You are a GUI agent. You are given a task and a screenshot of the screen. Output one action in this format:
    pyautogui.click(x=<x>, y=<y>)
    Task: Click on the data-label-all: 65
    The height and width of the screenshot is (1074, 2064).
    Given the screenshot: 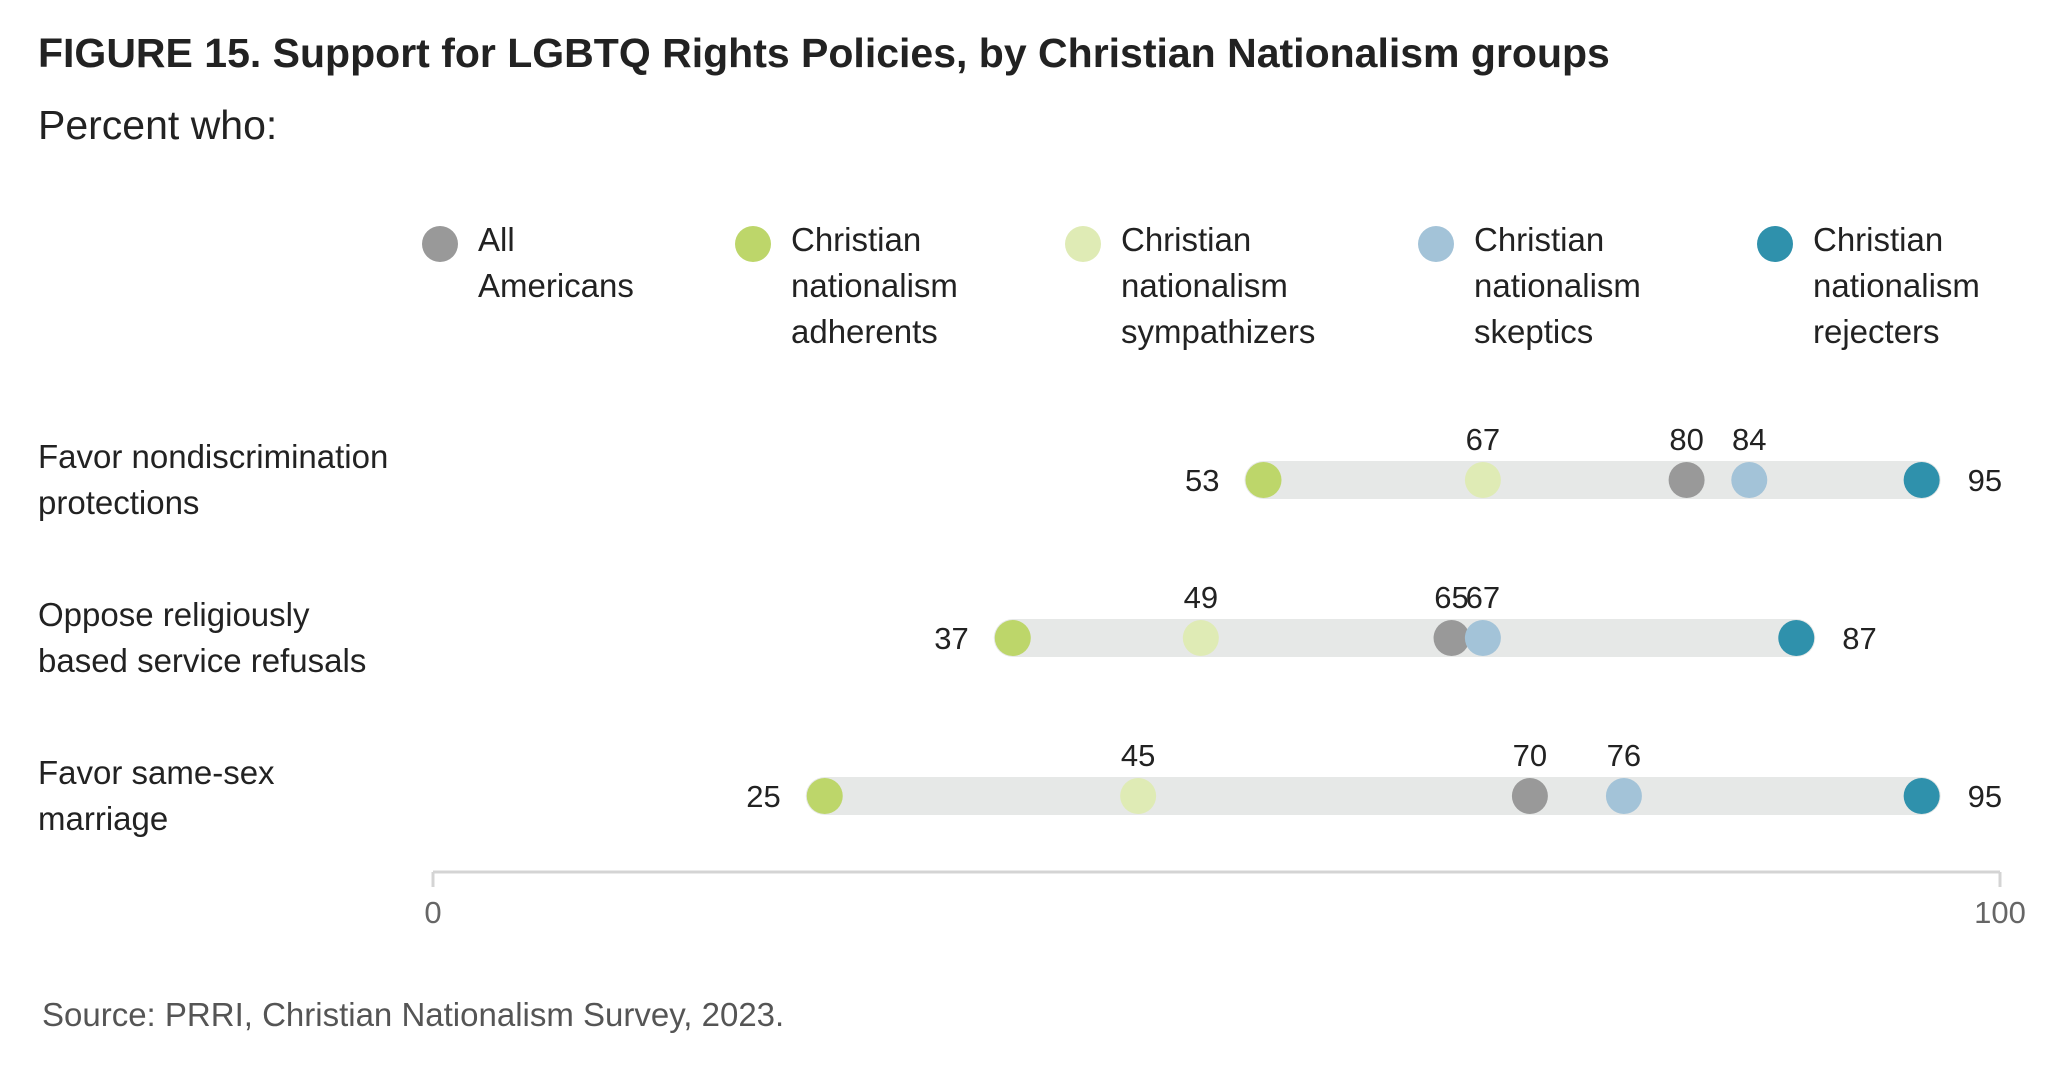 What is the action you would take?
    pyautogui.click(x=1451, y=597)
    